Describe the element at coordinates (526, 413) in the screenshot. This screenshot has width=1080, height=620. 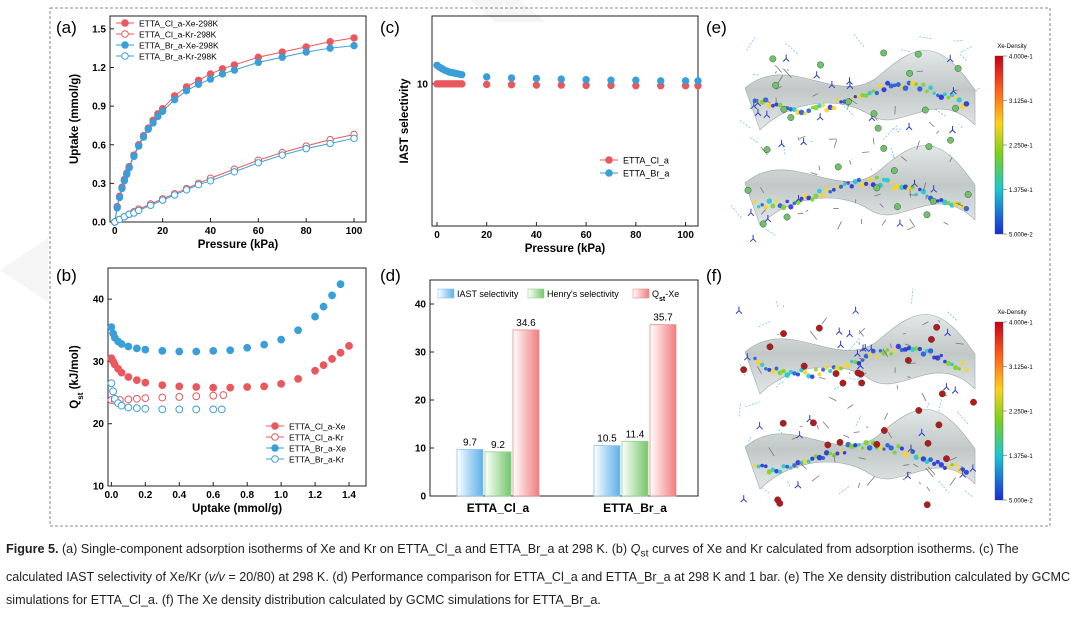
I see `bar-qst-xe-etta_cl_a` at that location.